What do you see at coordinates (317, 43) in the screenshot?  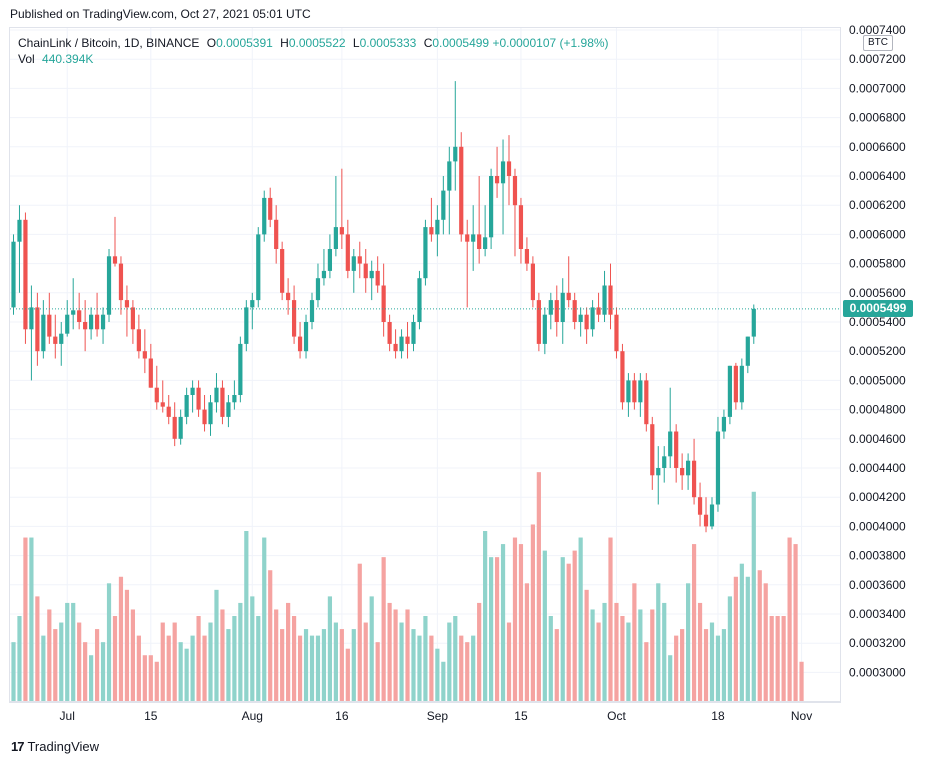 I see `high-value: 0.0005522` at bounding box center [317, 43].